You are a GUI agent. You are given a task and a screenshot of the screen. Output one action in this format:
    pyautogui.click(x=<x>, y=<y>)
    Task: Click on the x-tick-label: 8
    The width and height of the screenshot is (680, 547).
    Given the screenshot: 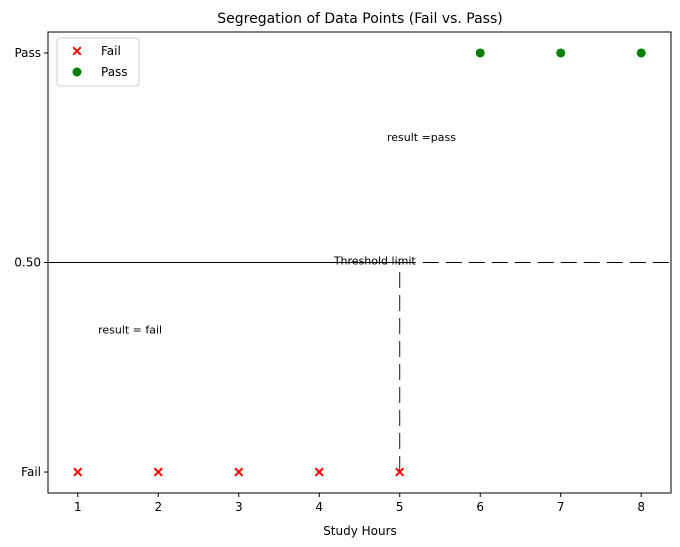 What is the action you would take?
    pyautogui.click(x=641, y=507)
    